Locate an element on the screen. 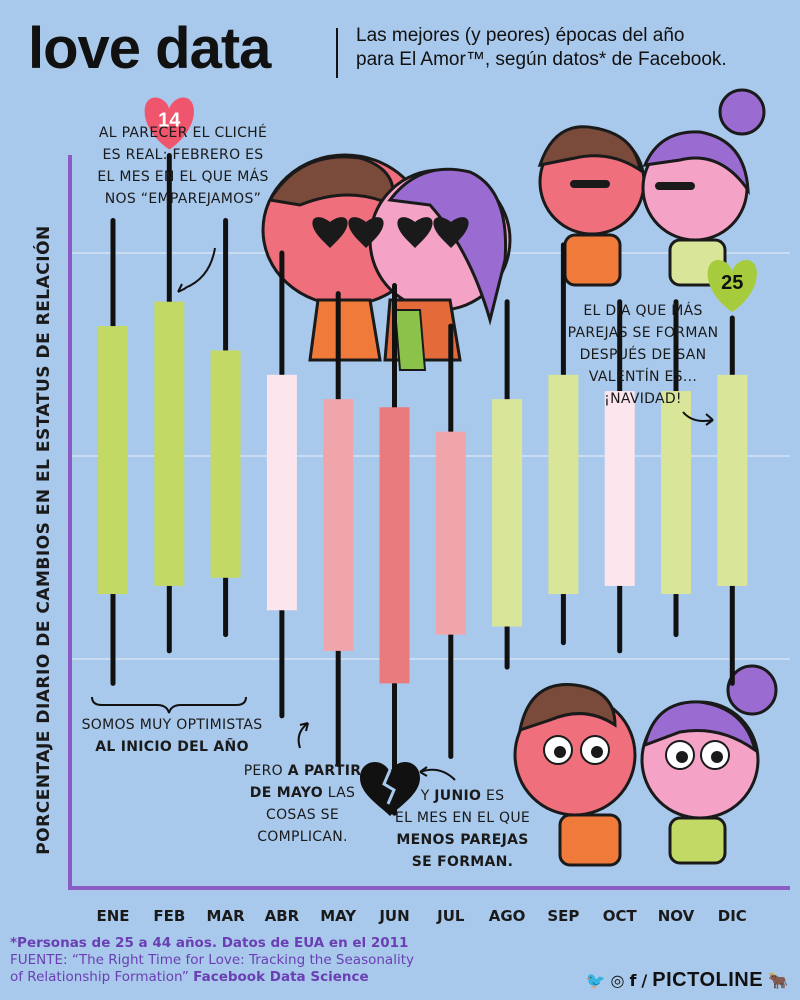 This screenshot has height=1000, width=800. range-box-oct is located at coordinates (619, 488).